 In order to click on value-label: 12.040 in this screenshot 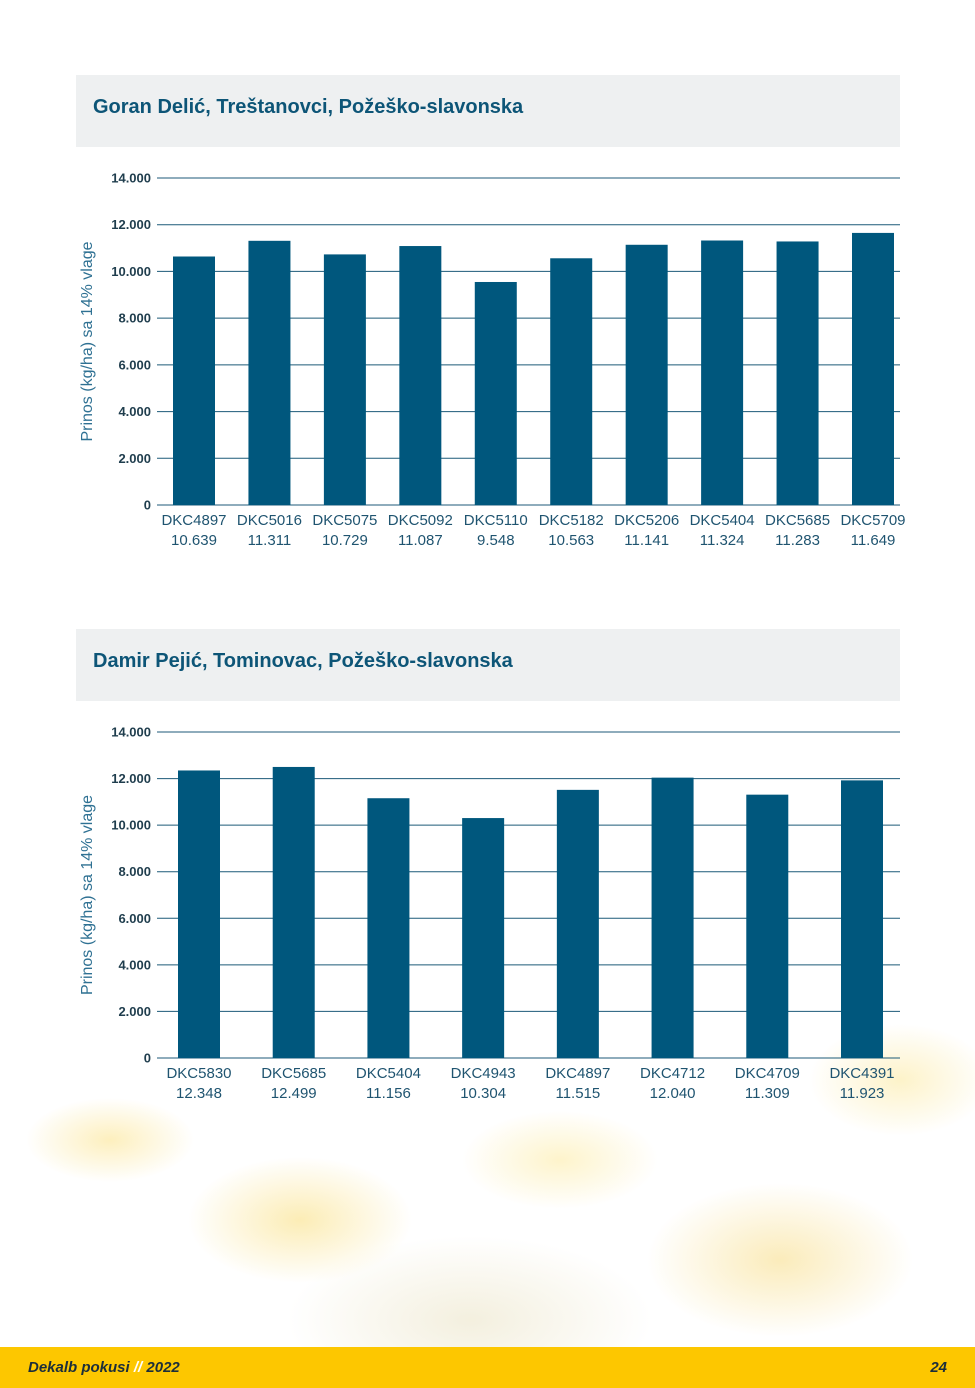, I will do `click(673, 1093)`.